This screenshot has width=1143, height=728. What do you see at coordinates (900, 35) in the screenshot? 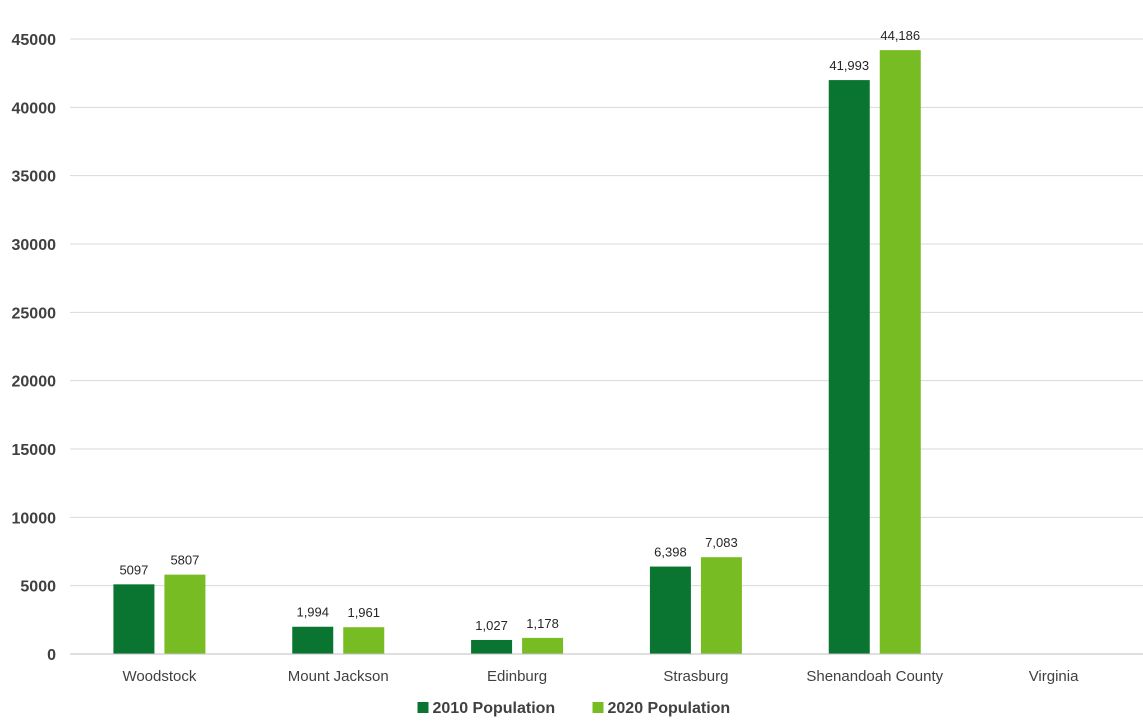
I see `data-label: 44,186` at bounding box center [900, 35].